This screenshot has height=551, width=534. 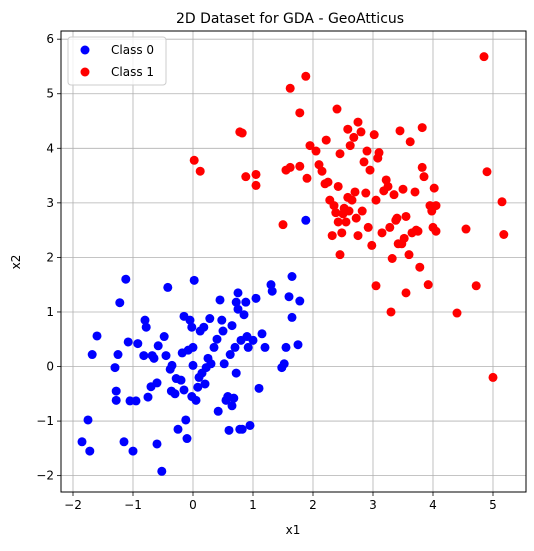 I want to click on x-tick-label: 4, so click(x=433, y=505).